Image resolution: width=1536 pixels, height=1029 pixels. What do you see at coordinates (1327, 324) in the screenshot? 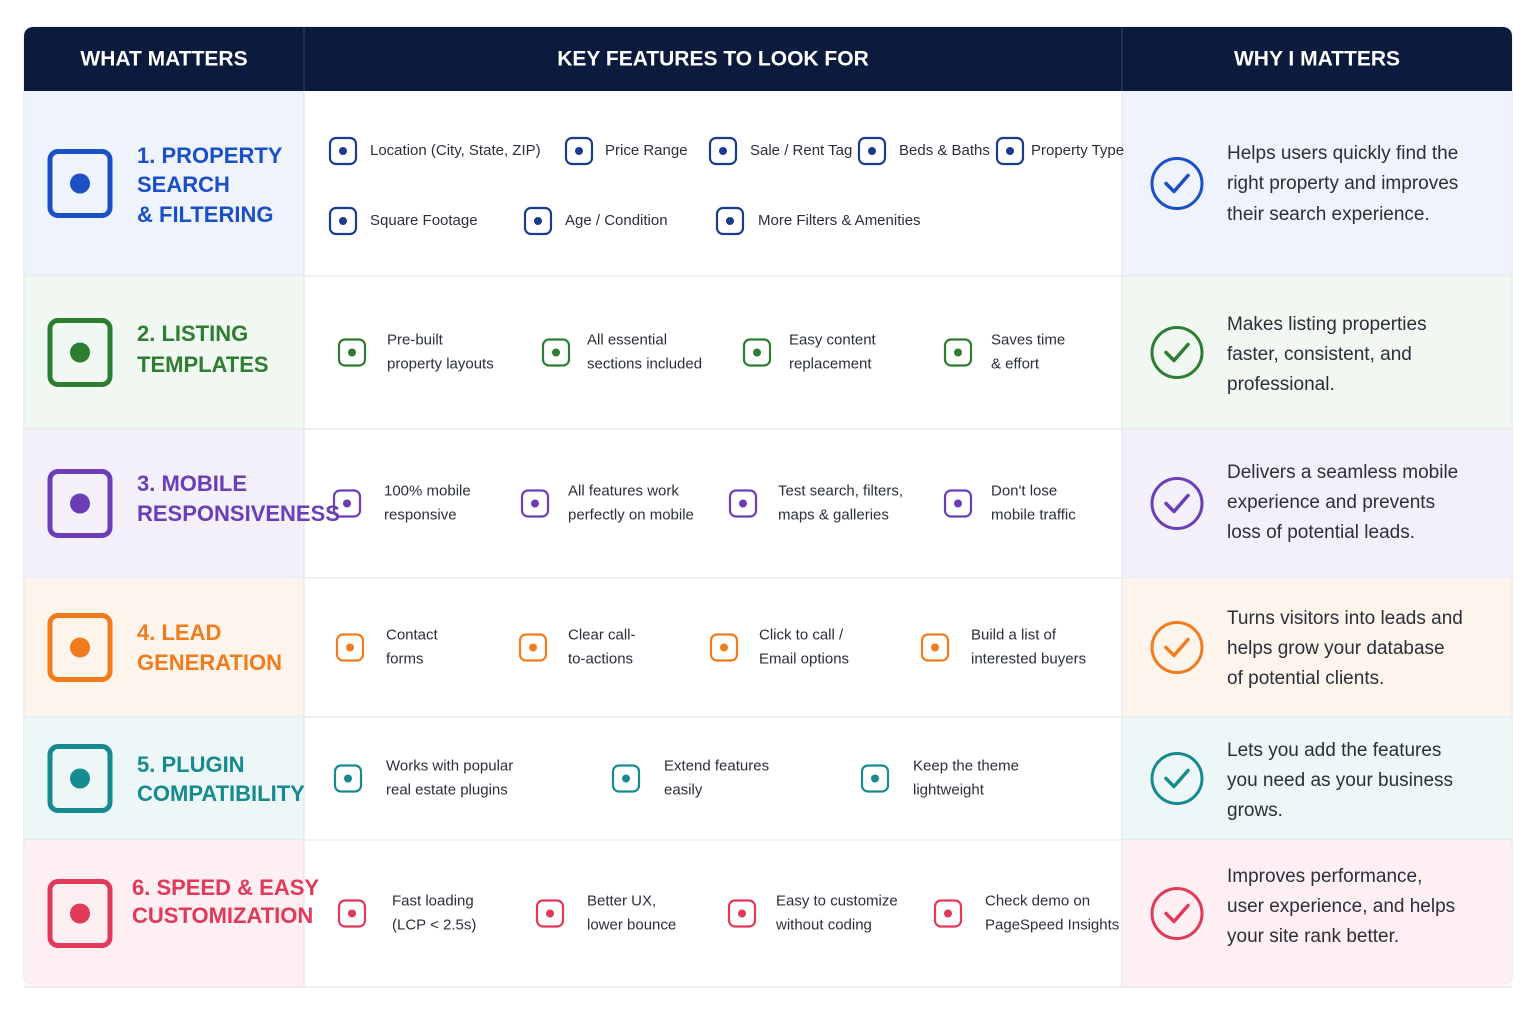
I see `why-text: Makes listing properties` at bounding box center [1327, 324].